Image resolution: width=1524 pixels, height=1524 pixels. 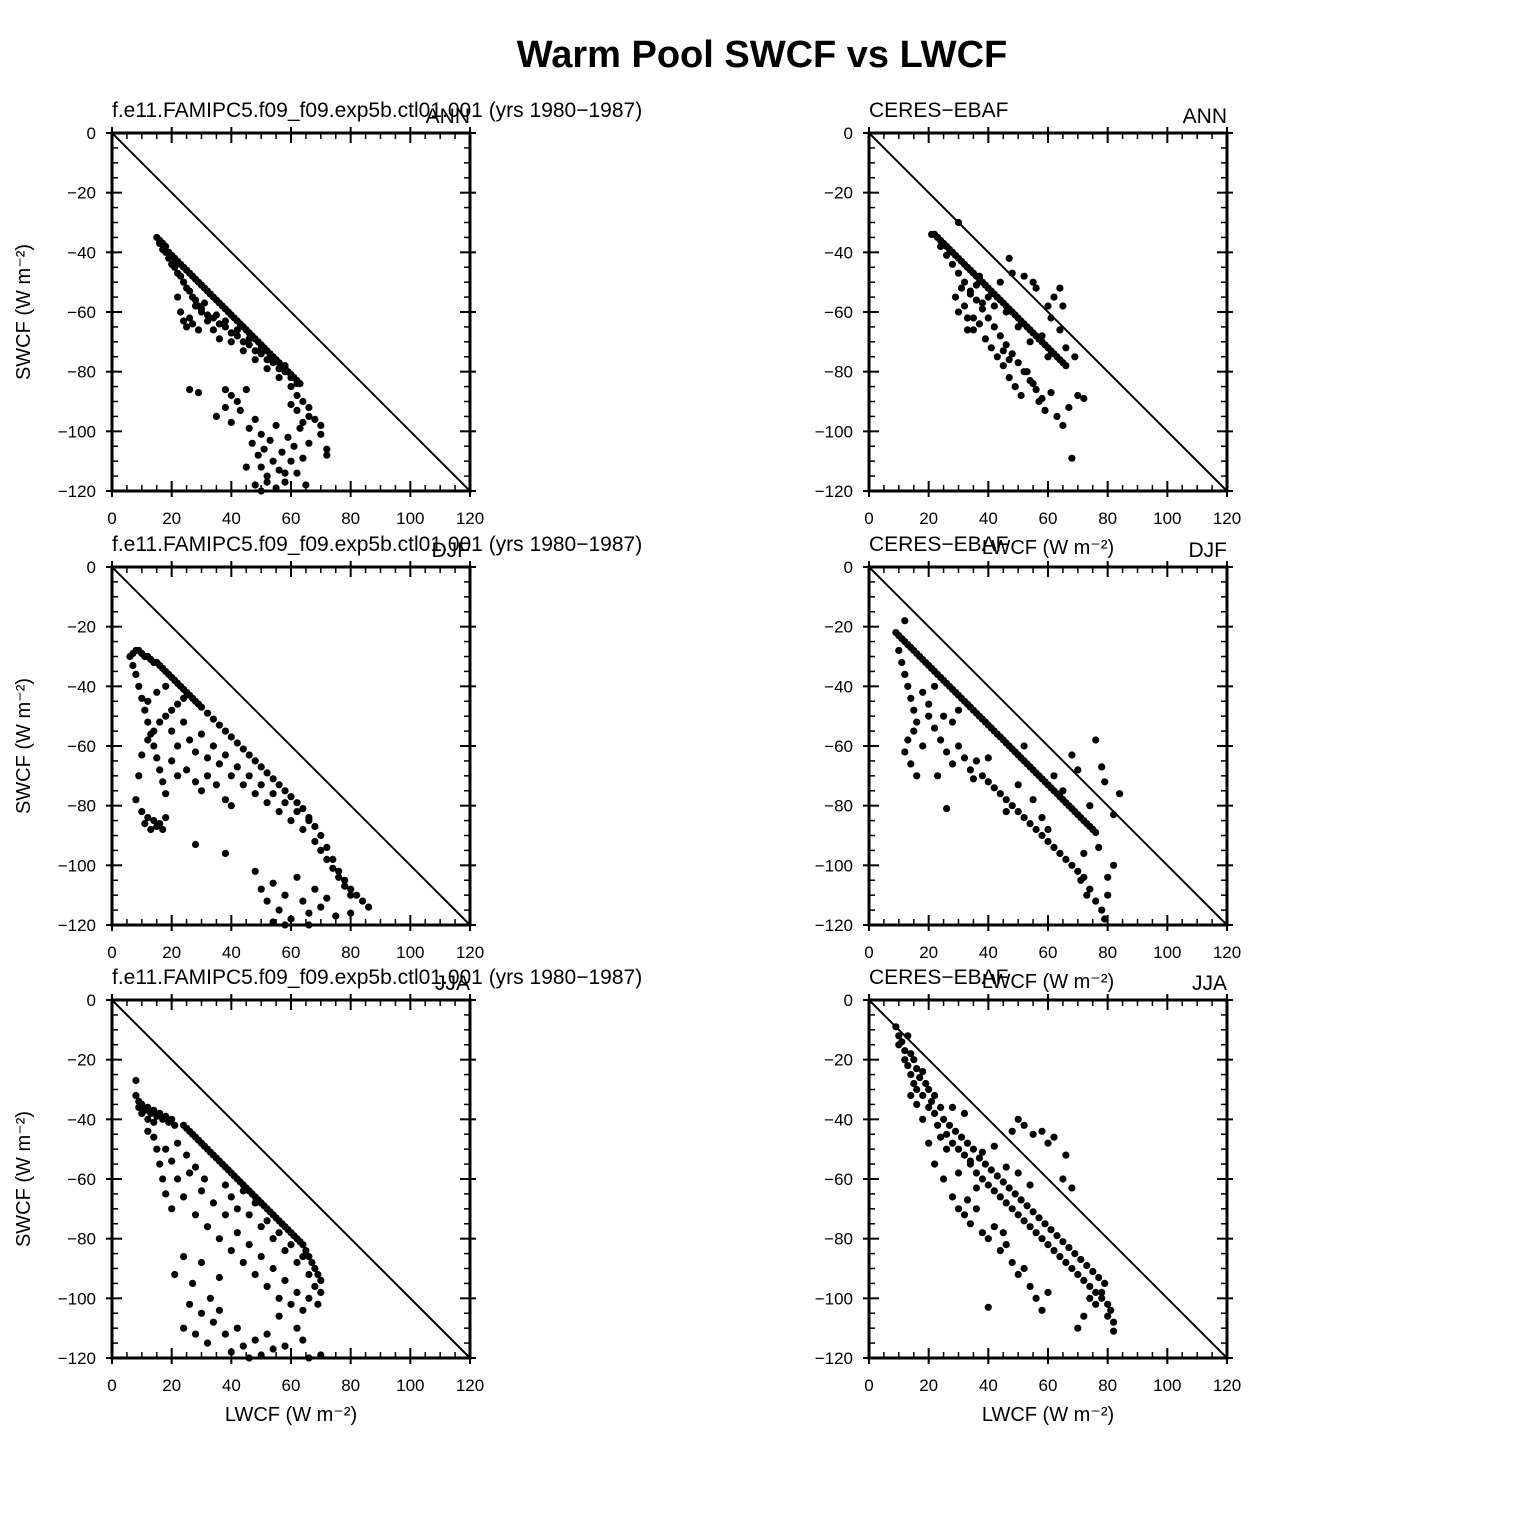 What do you see at coordinates (77, 925) in the screenshot?
I see `y-tick-label: −120` at bounding box center [77, 925].